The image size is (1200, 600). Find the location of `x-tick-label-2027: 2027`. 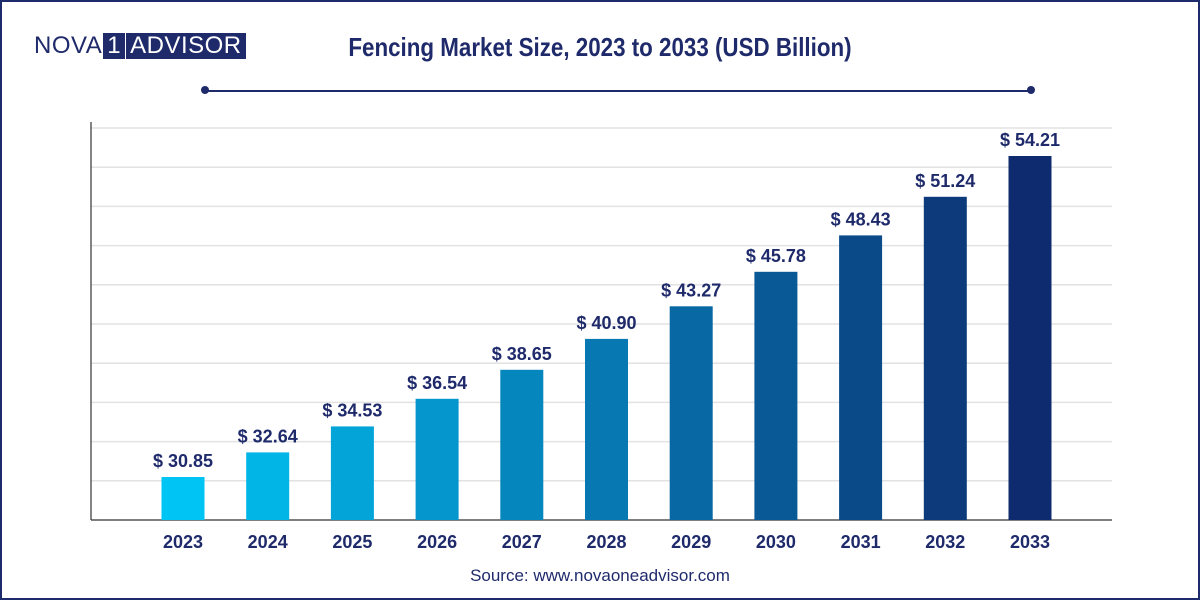

x-tick-label-2027: 2027 is located at coordinates (522, 542).